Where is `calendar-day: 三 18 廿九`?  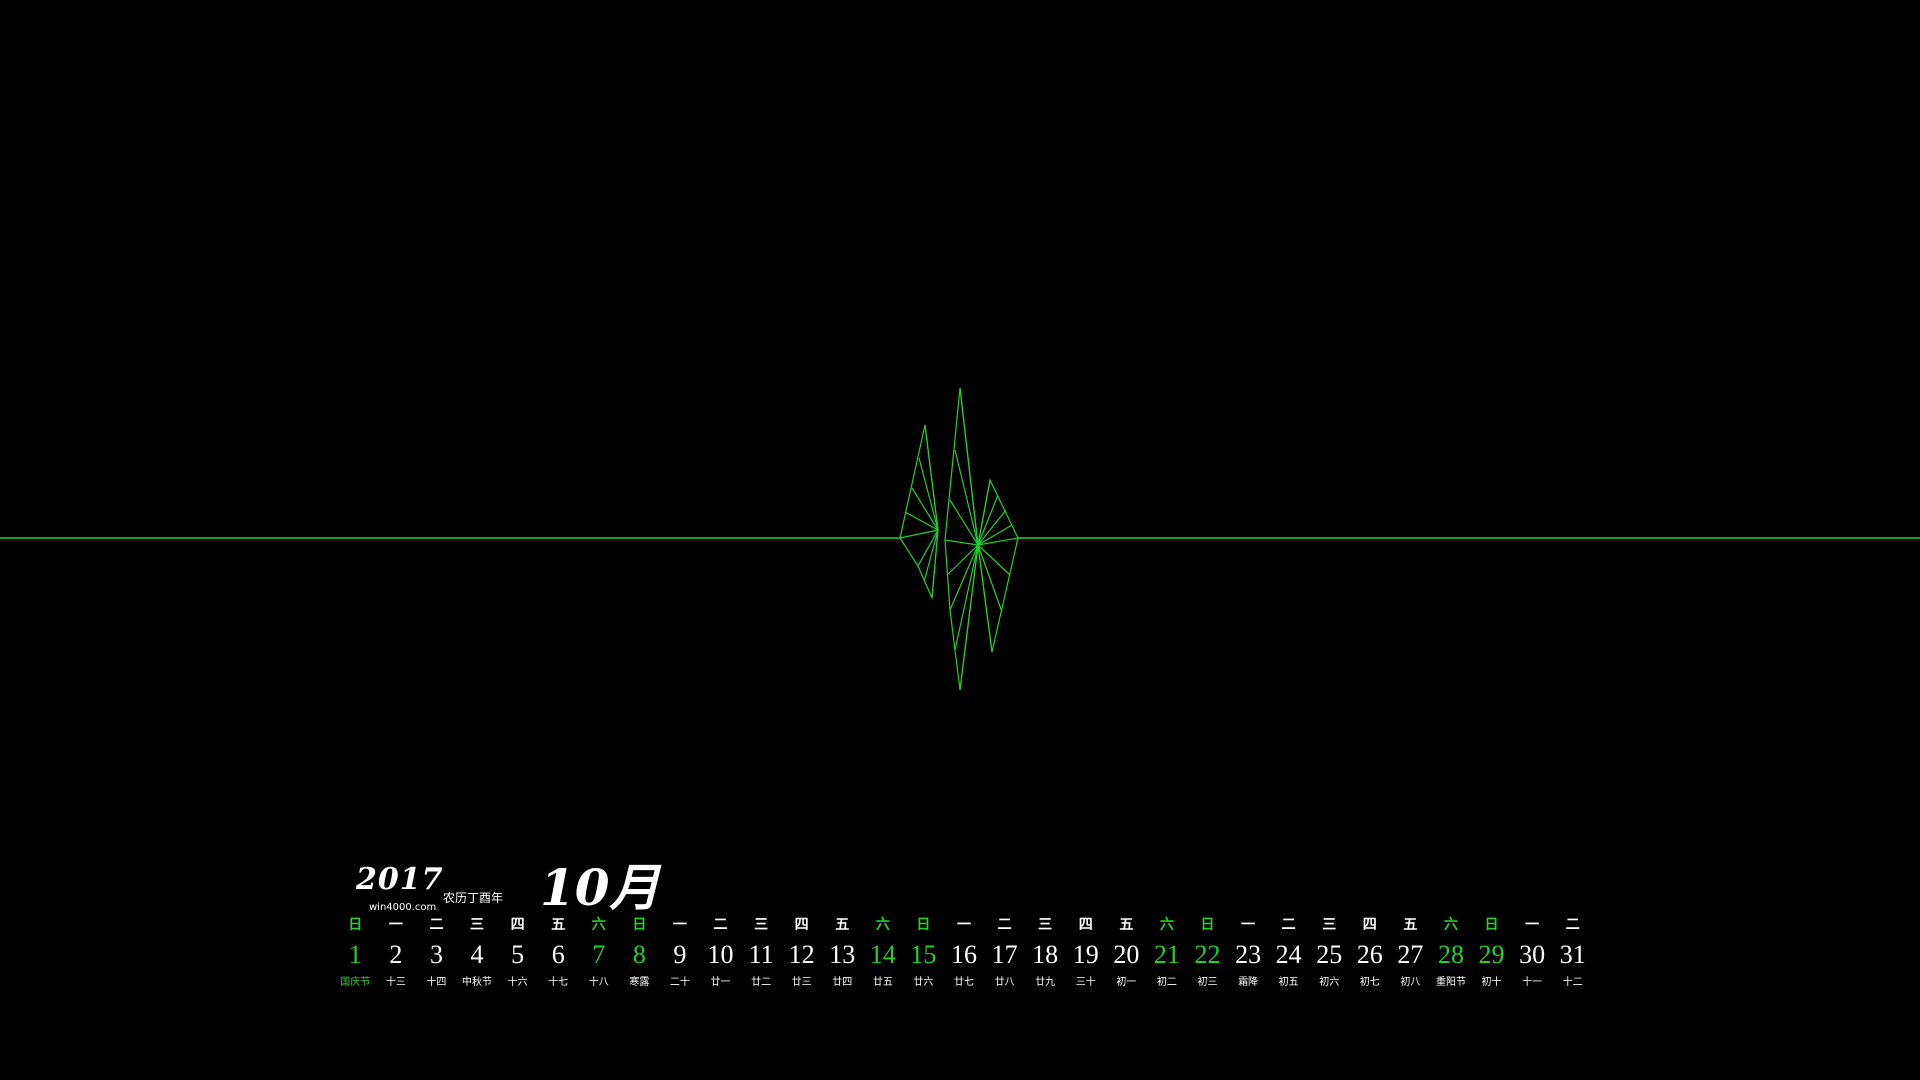 calendar-day: 三 18 廿九 is located at coordinates (1045, 958).